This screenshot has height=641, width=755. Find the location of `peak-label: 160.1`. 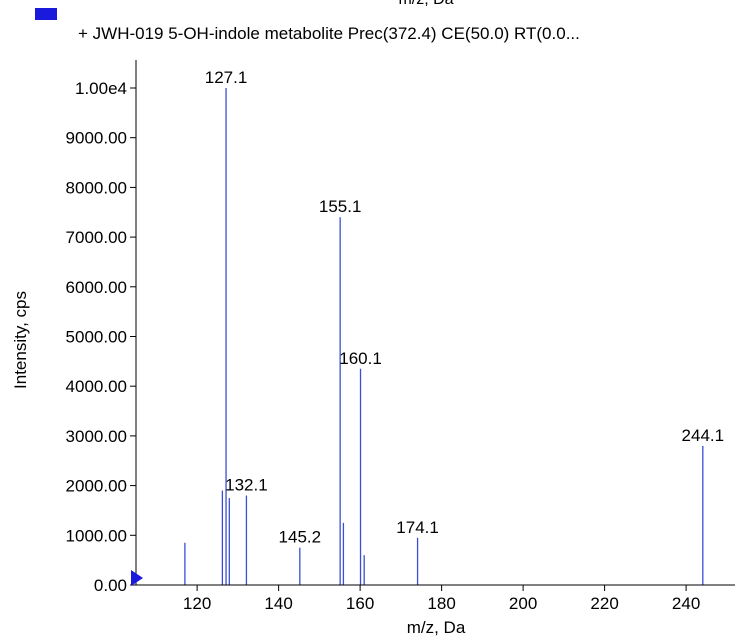

peak-label: 160.1 is located at coordinates (360, 358).